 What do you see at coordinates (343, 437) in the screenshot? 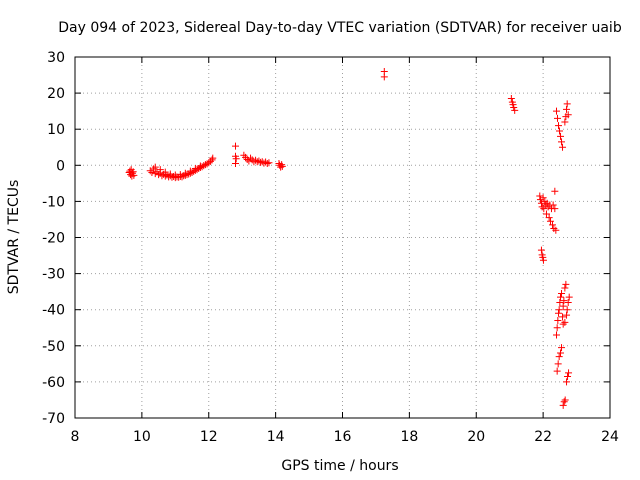
I see `x-tick-label: 16` at bounding box center [343, 437].